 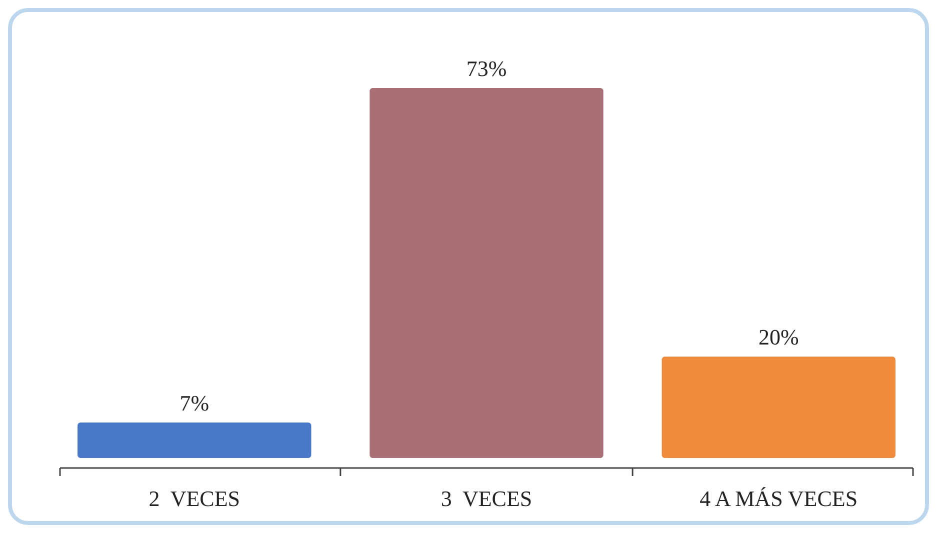 I want to click on data-label: 73%, so click(x=486, y=68).